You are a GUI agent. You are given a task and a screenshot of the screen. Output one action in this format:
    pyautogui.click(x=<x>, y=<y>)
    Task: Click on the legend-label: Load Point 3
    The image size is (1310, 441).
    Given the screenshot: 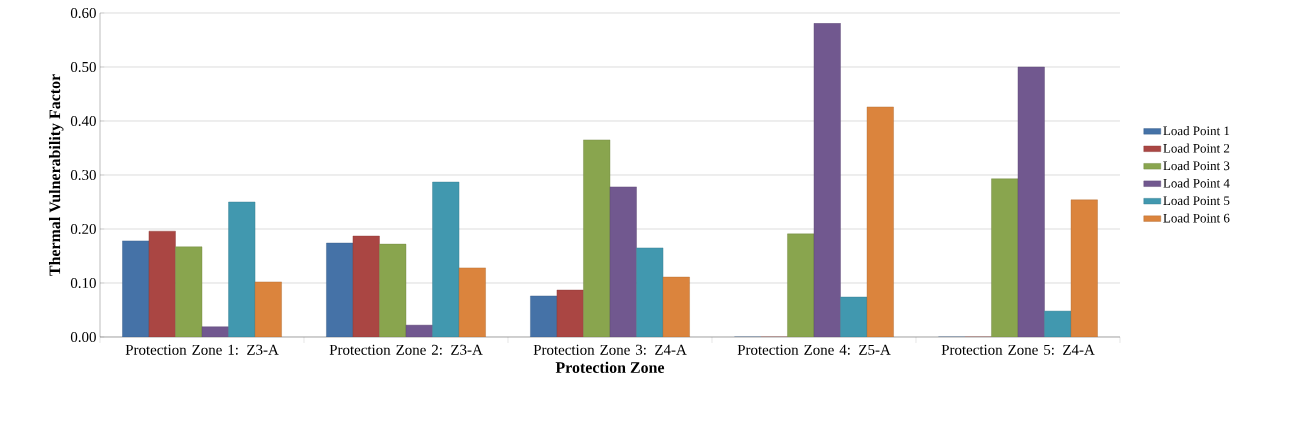 What is the action you would take?
    pyautogui.click(x=1196, y=166)
    